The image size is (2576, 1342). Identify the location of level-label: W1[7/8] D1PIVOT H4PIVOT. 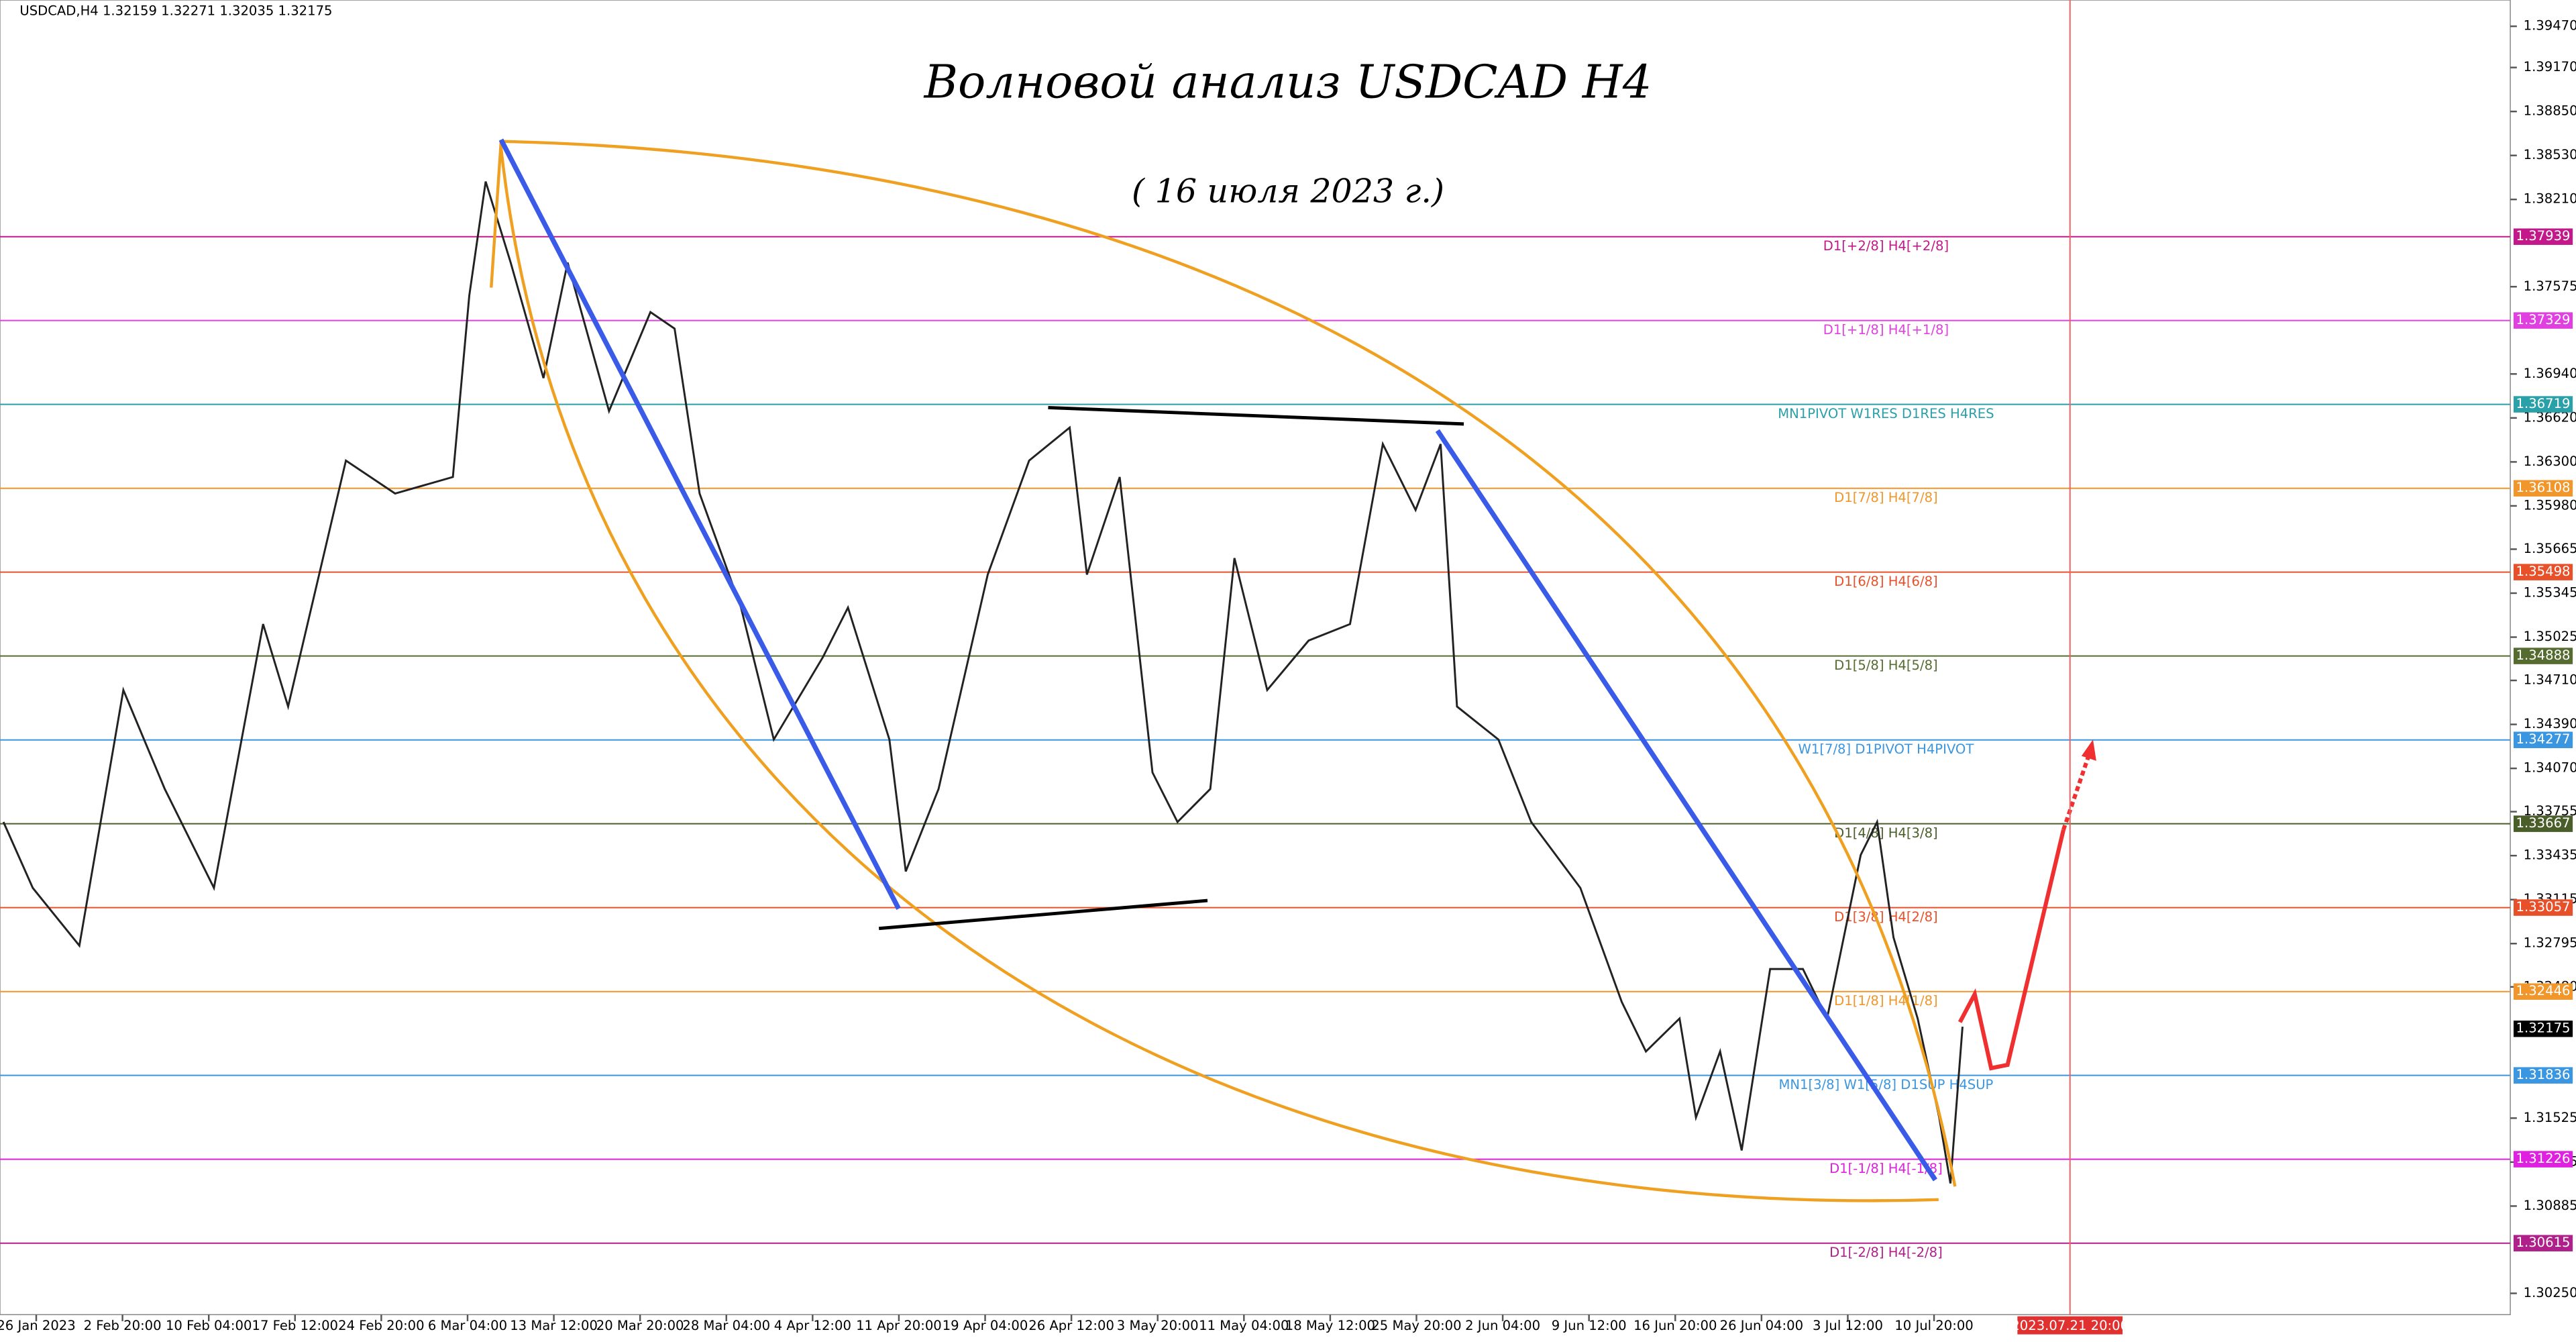
(1887, 749).